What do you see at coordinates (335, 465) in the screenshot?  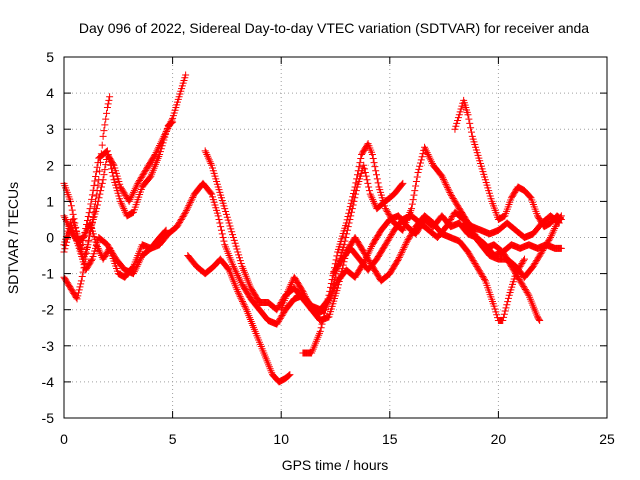 I see `x-axis-label: GPS time / hours` at bounding box center [335, 465].